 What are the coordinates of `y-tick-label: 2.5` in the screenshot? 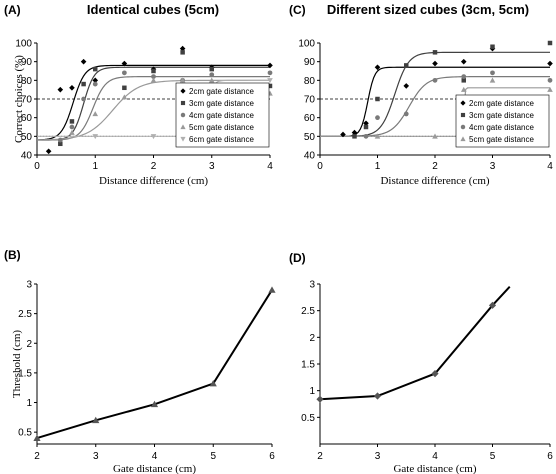 It's located at (308, 311).